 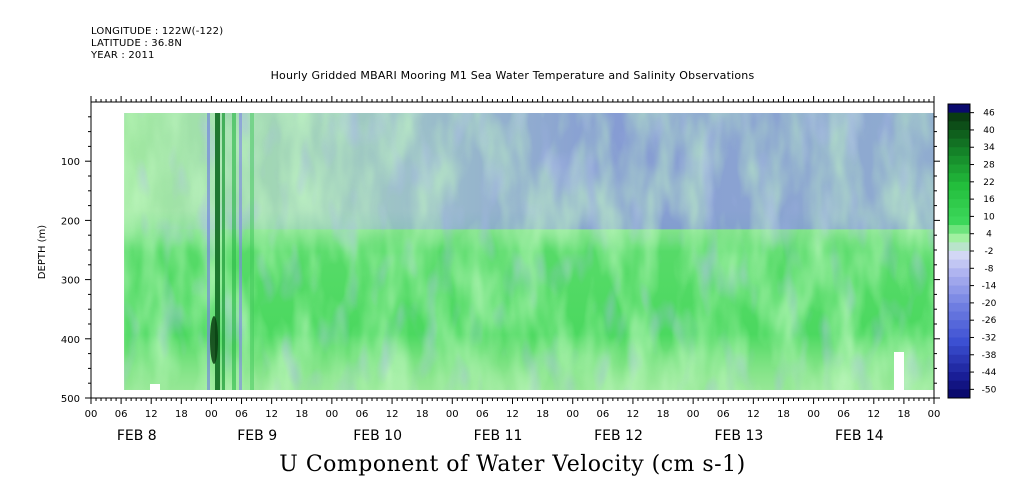 I want to click on colorbar-label: 16, so click(x=989, y=200).